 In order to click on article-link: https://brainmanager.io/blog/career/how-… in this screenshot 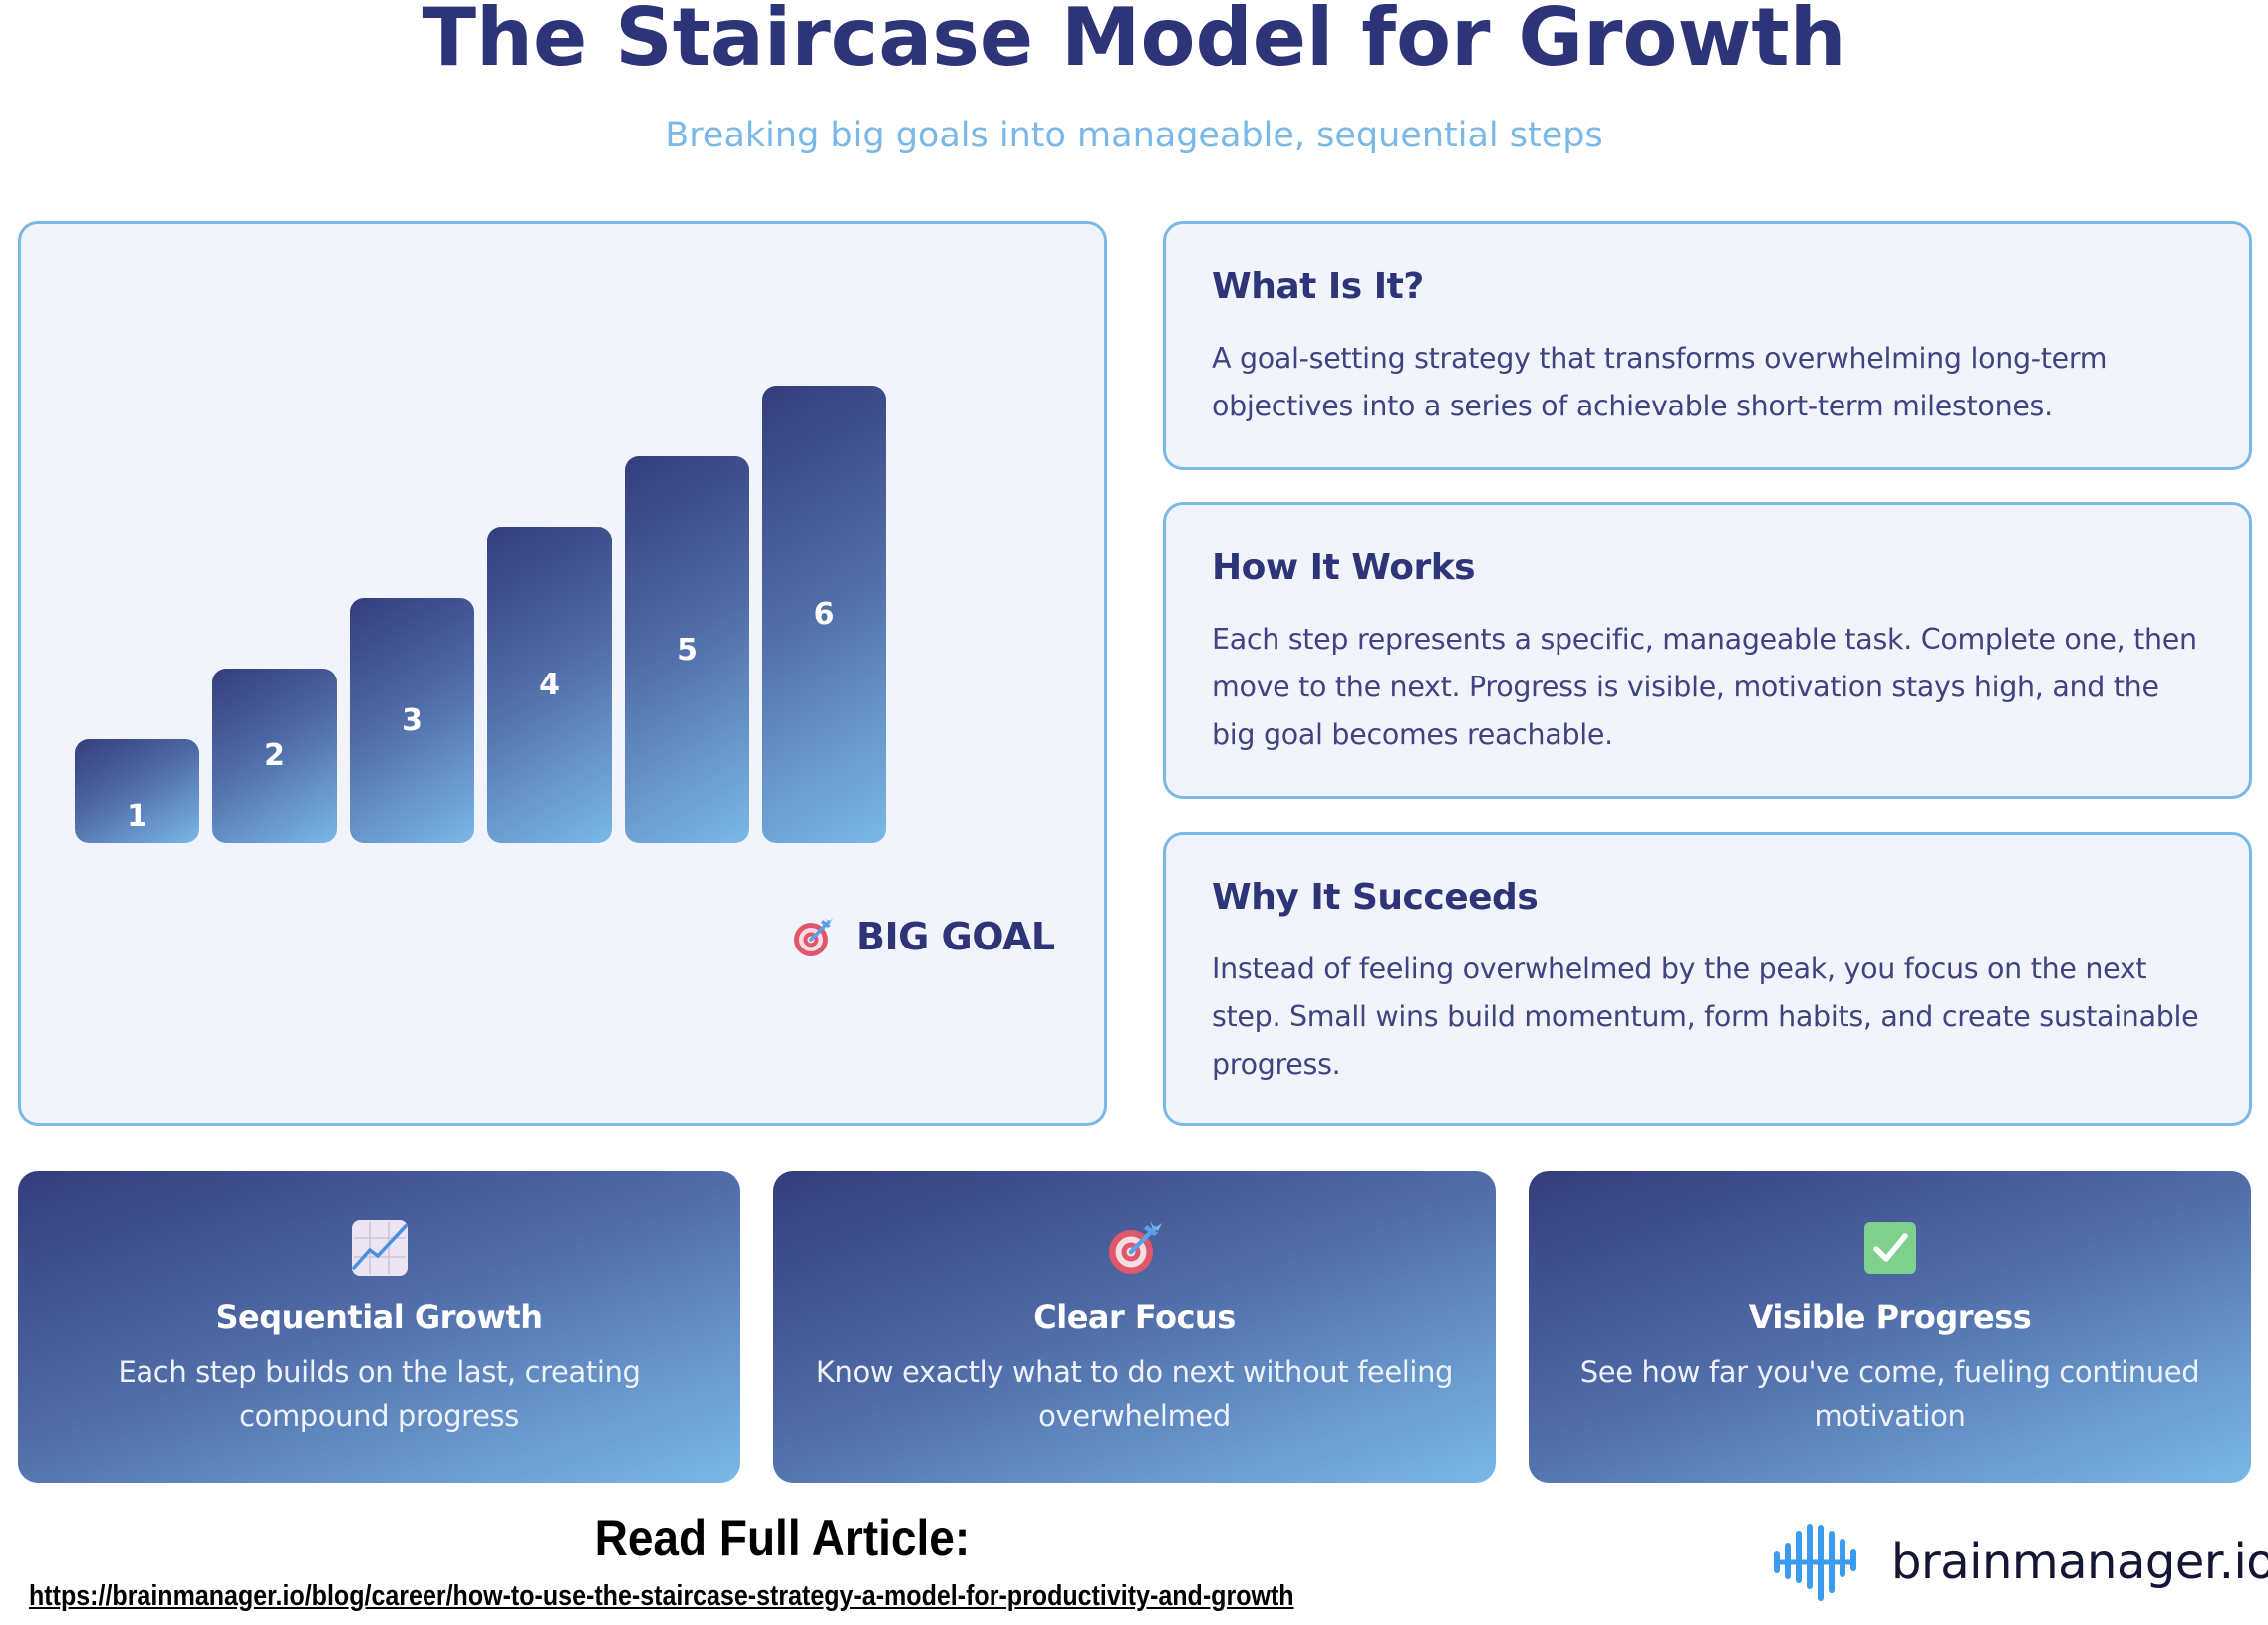, I will do `click(661, 1596)`.